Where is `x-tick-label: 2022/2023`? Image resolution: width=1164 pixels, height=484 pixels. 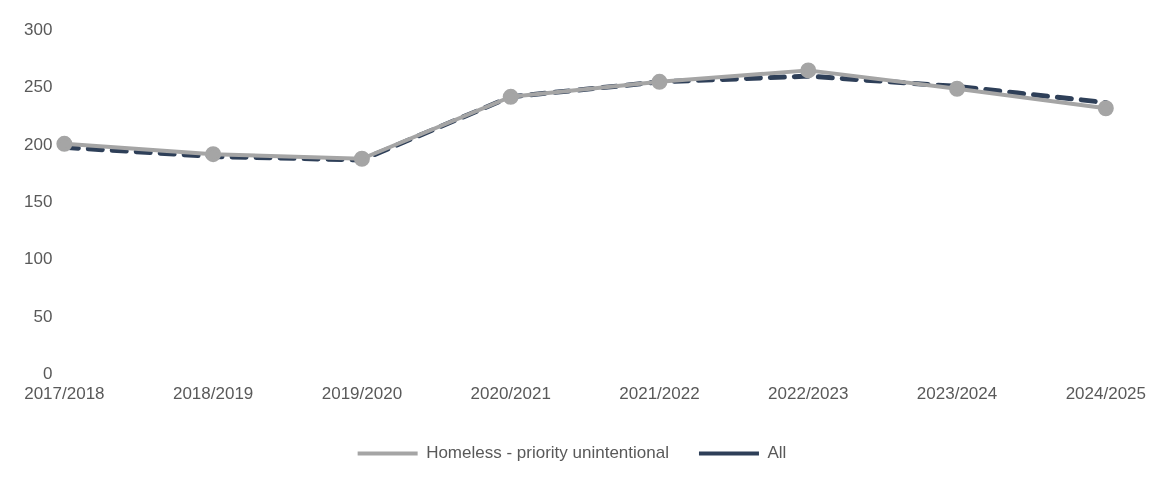
x-tick-label: 2022/2023 is located at coordinates (808, 394).